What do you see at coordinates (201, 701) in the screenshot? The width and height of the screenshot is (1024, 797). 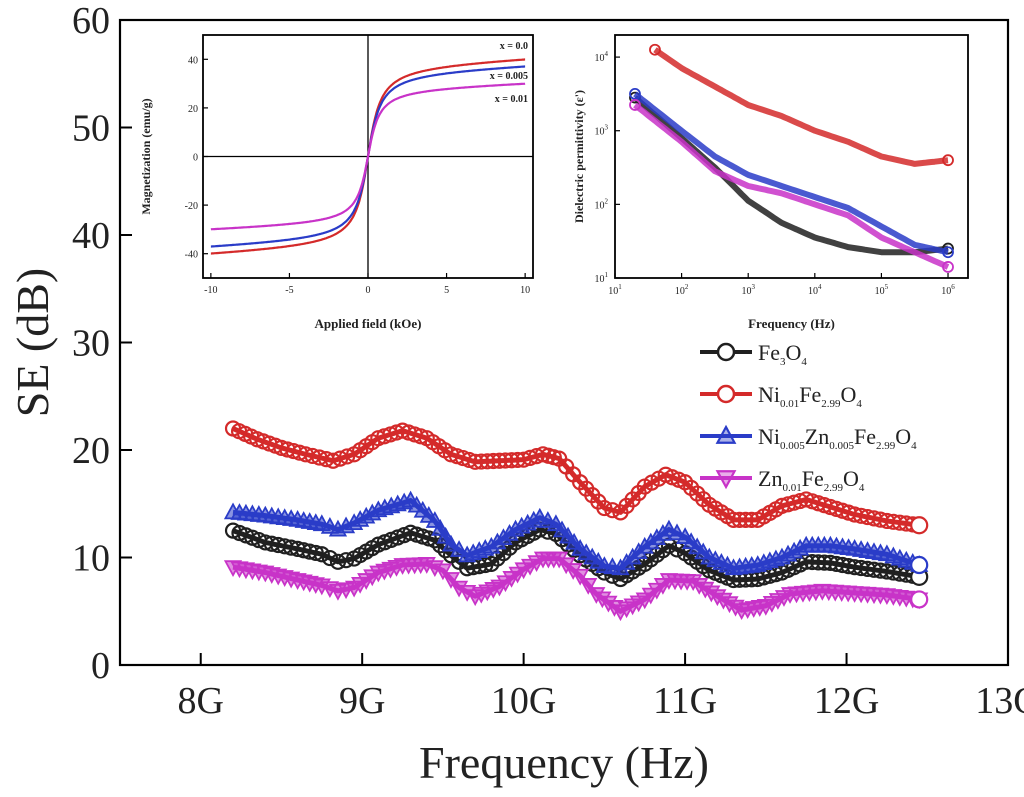 I see `x-tick-label: 8G` at bounding box center [201, 701].